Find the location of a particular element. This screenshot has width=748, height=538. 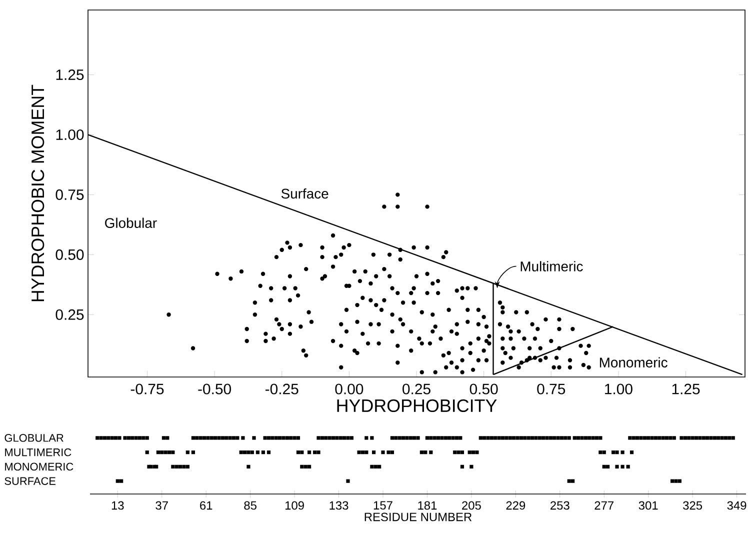

y-tick-label: 0.50 is located at coordinates (70, 254).